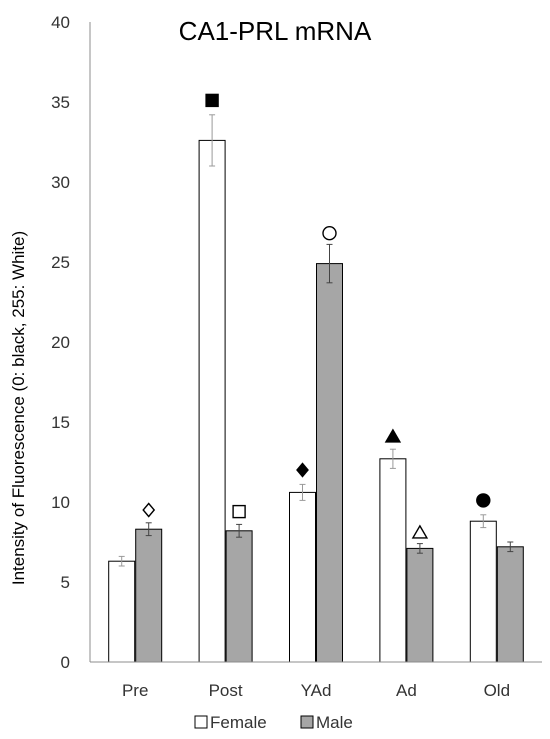 Image resolution: width=550 pixels, height=739 pixels. What do you see at coordinates (275, 31) in the screenshot?
I see `chart-title: CA1-PRL mRNA` at bounding box center [275, 31].